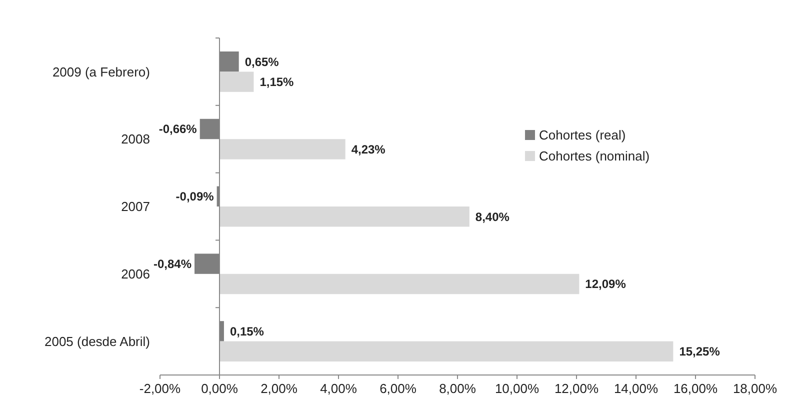 Image resolution: width=788 pixels, height=403 pixels. Describe the element at coordinates (101, 72) in the screenshot. I see `y-tick-label: 2009 (a Febrero)` at that location.